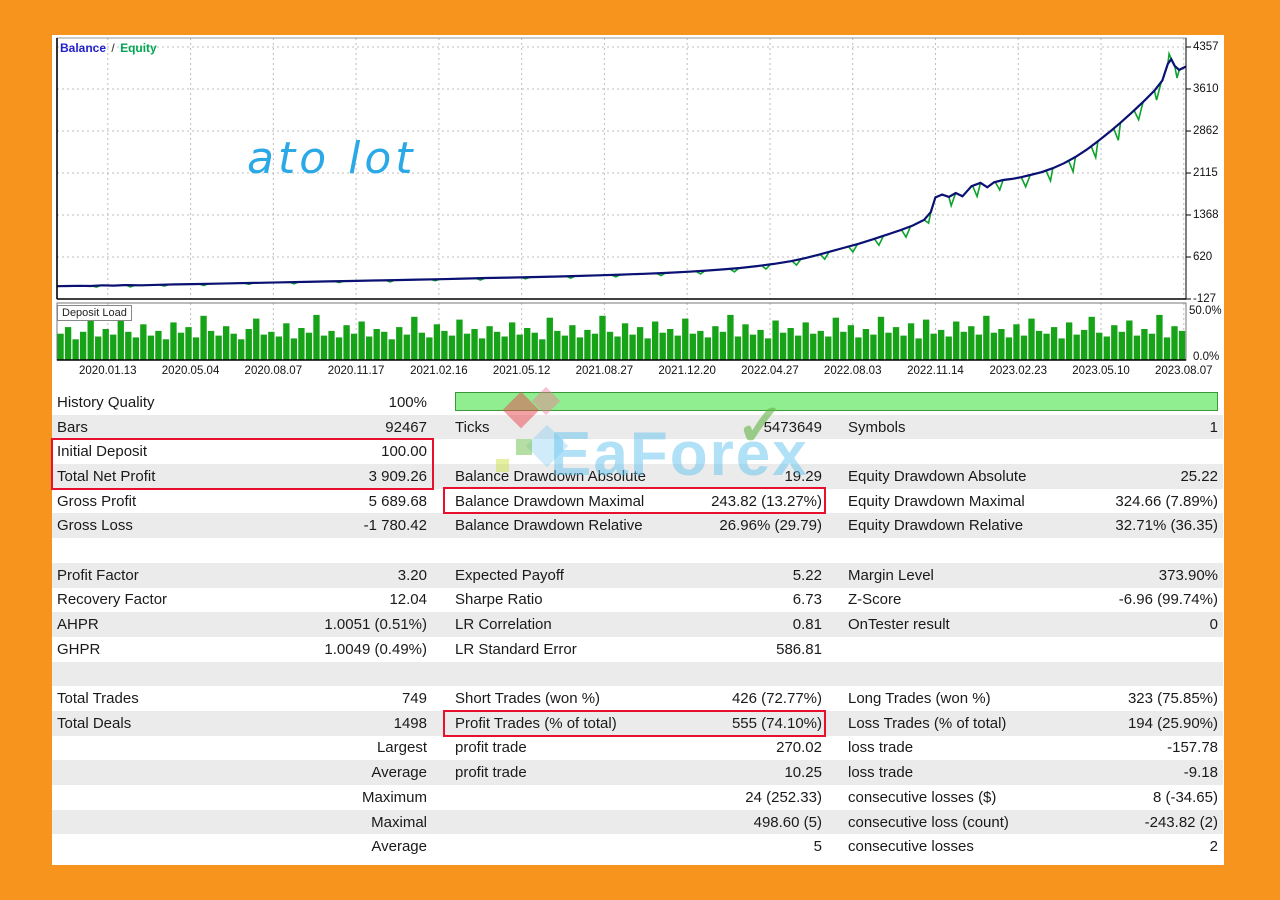 The height and width of the screenshot is (900, 1280). I want to click on stats-cell-group: Loss Trades (% of total) 194 (25.90%), so click(1033, 723).